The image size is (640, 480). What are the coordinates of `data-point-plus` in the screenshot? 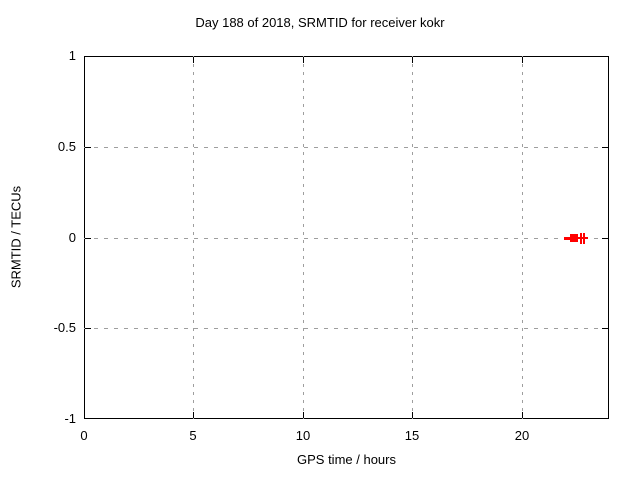 It's located at (584, 238).